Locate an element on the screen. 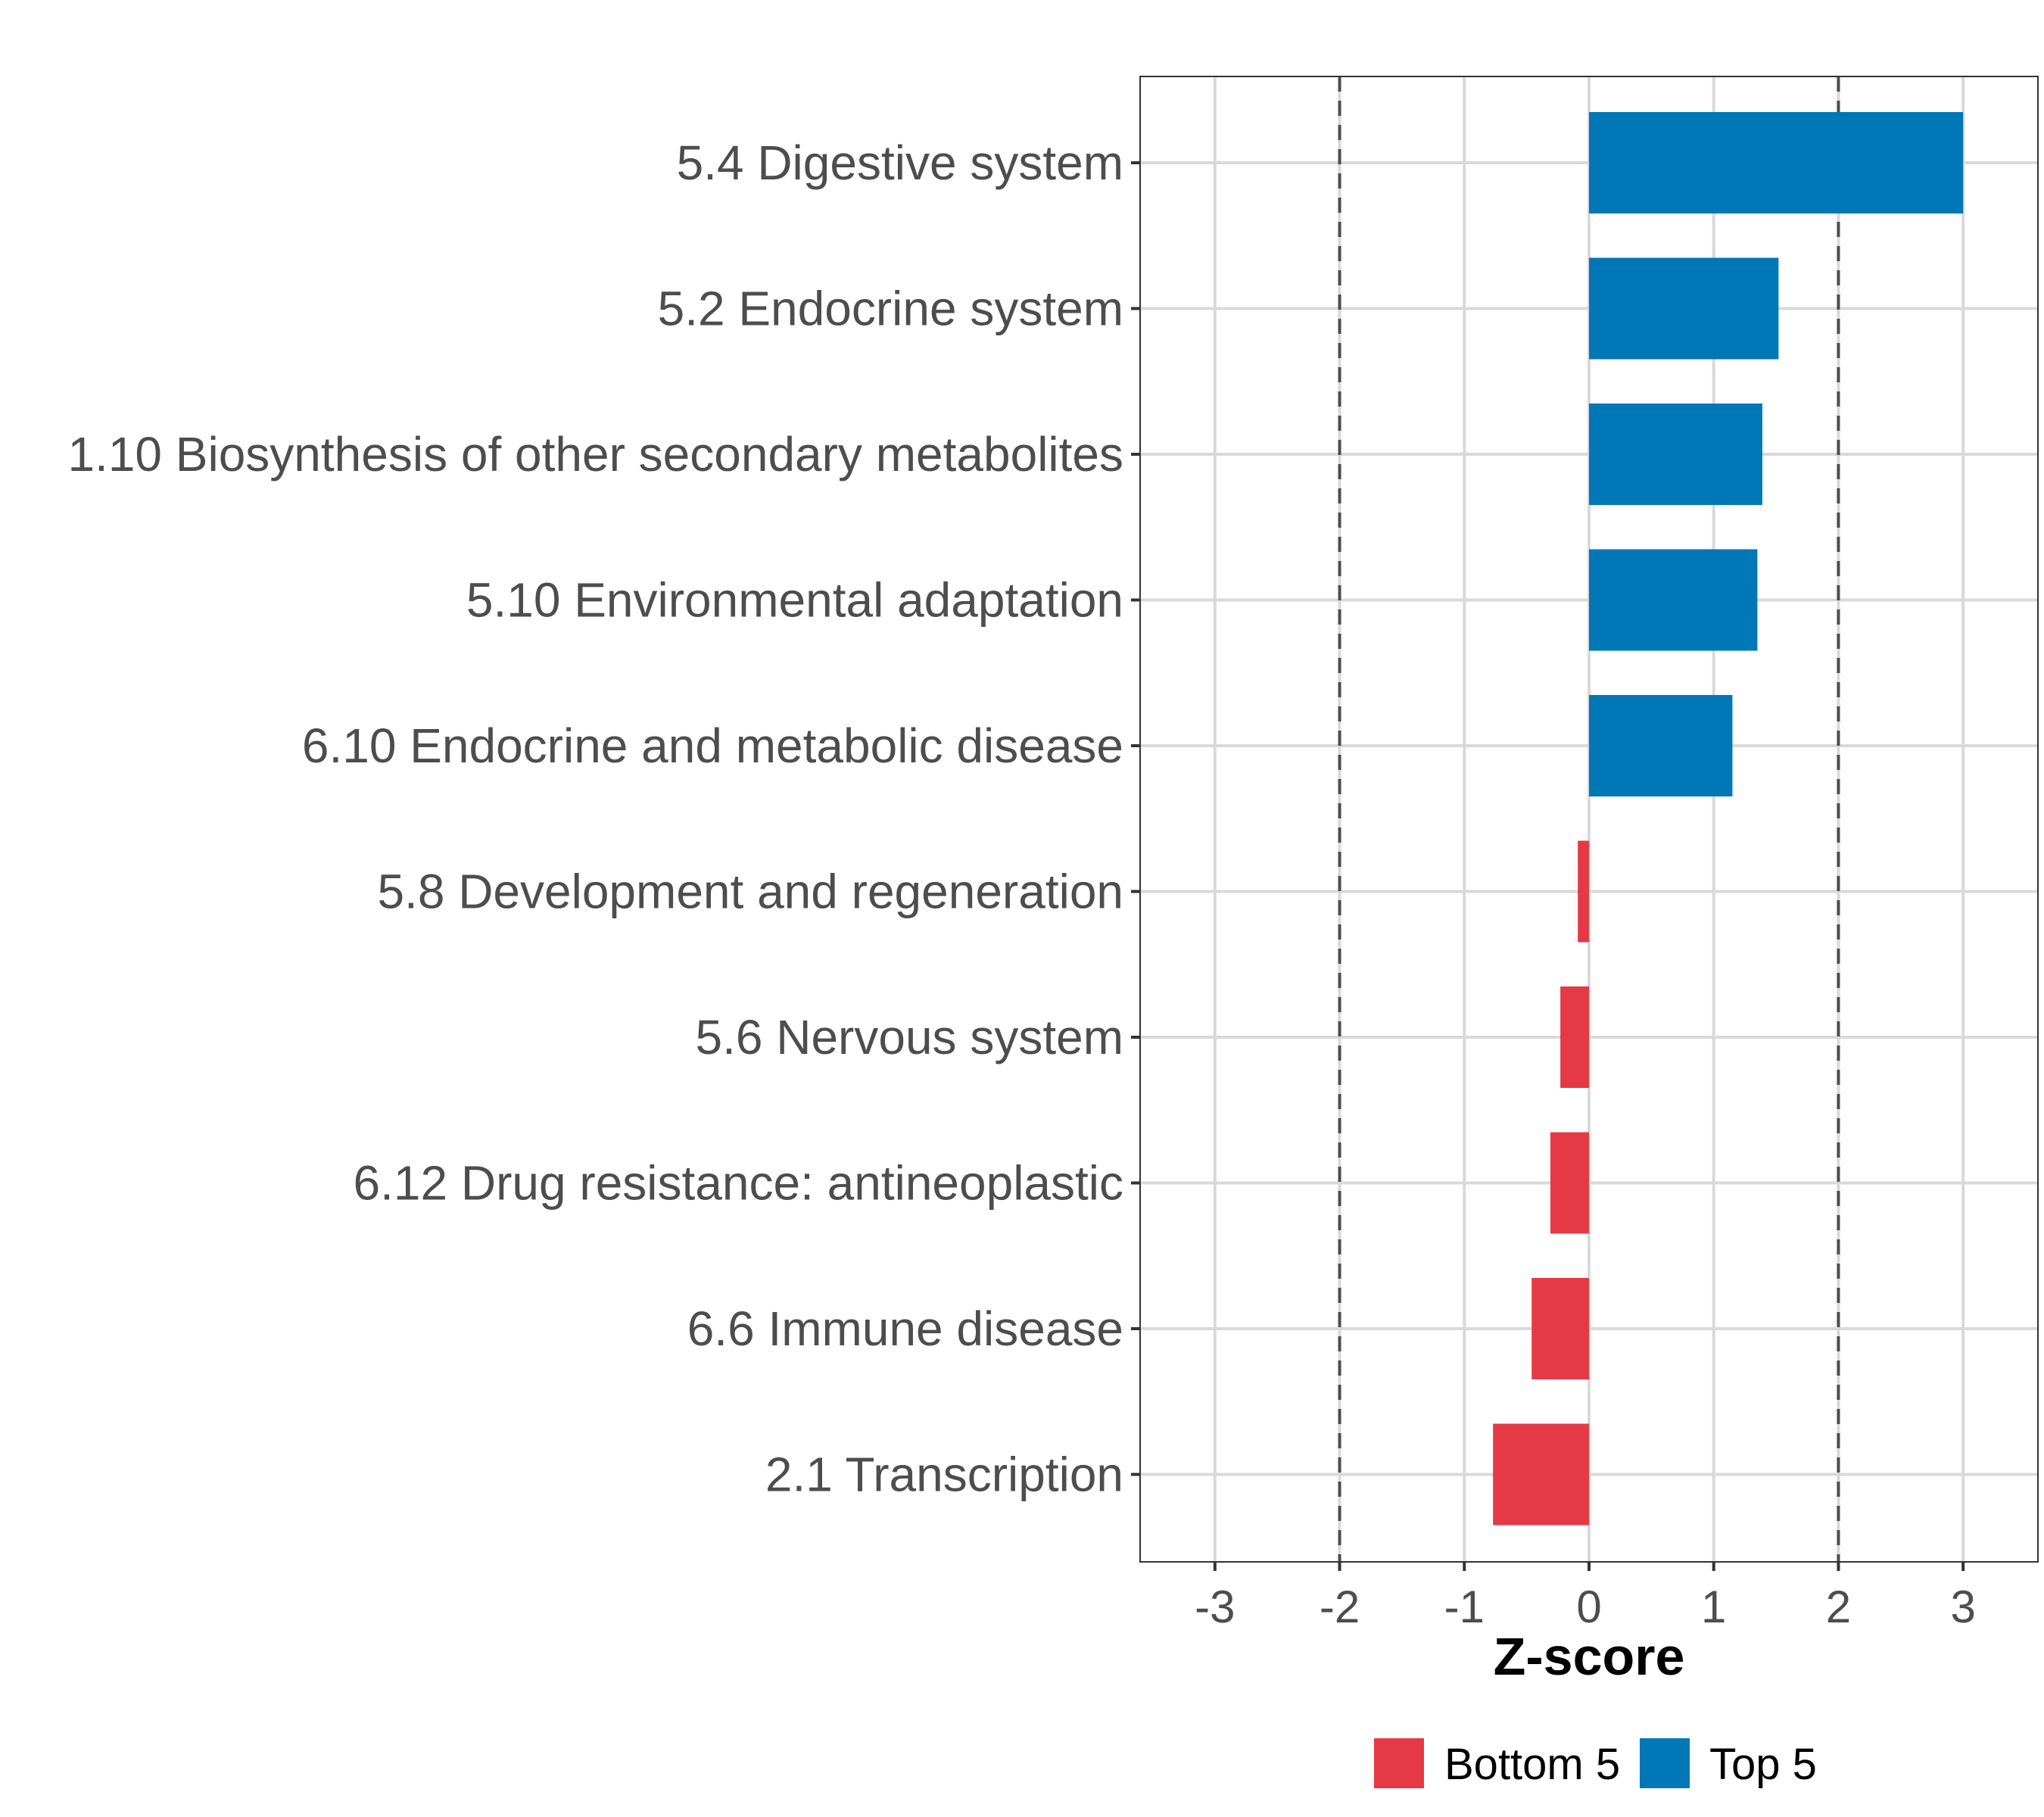 Image resolution: width=2044 pixels, height=1817 pixels. x-tick-label: -3 is located at coordinates (1215, 1607).